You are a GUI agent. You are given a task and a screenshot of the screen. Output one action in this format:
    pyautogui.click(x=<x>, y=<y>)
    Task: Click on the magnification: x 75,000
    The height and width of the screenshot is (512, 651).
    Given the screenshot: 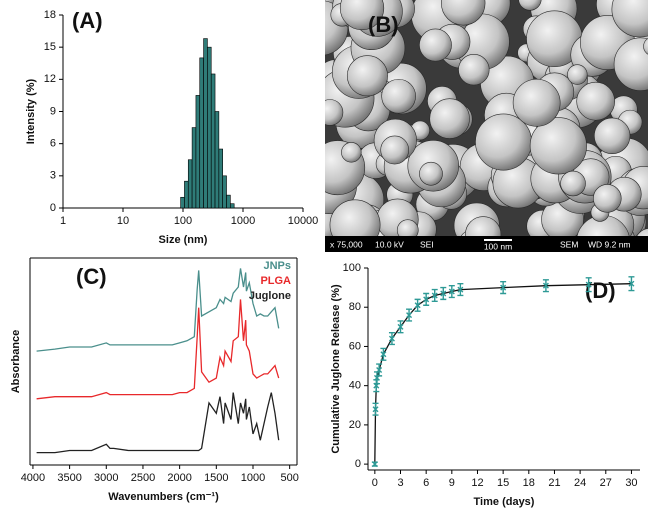 What is the action you would take?
    pyautogui.click(x=346, y=244)
    